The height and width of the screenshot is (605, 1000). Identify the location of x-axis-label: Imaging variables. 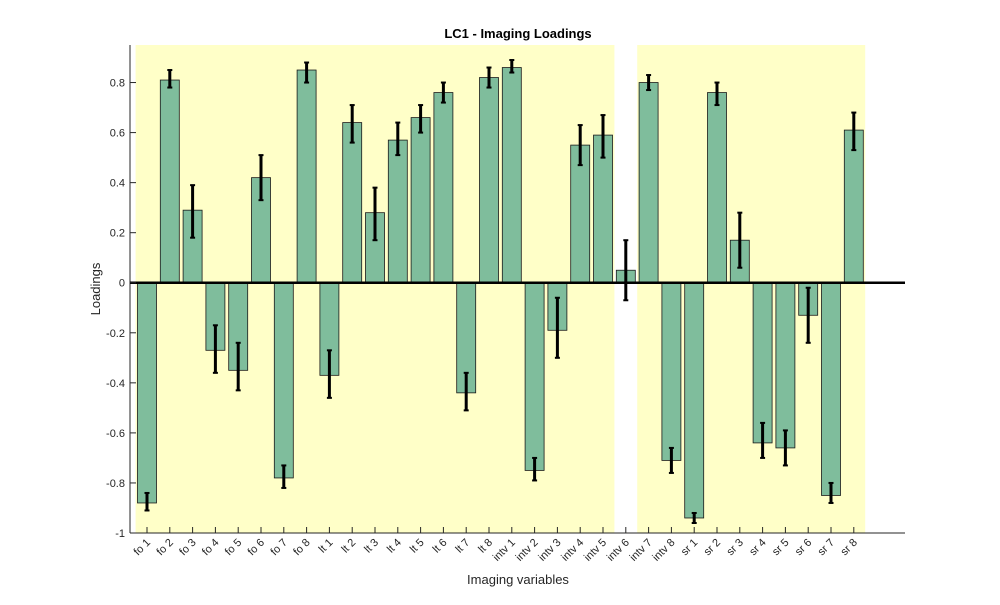
(518, 579).